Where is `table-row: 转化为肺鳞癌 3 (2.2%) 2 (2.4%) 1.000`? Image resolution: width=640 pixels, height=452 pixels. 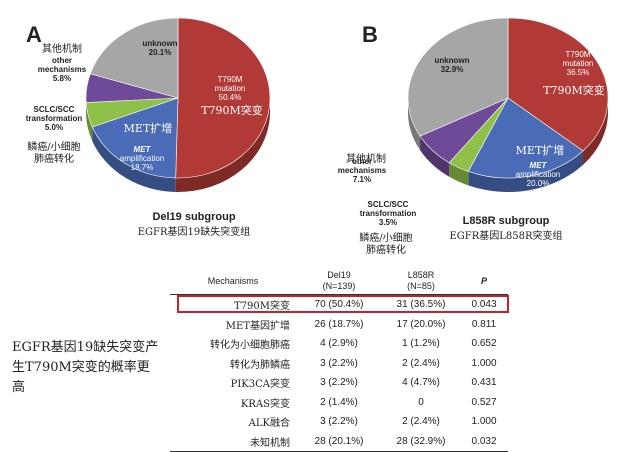
table-row: 转化为肺鳞癌 3 (2.2%) 2 (2.4%) 1.000 is located at coordinates (339, 364).